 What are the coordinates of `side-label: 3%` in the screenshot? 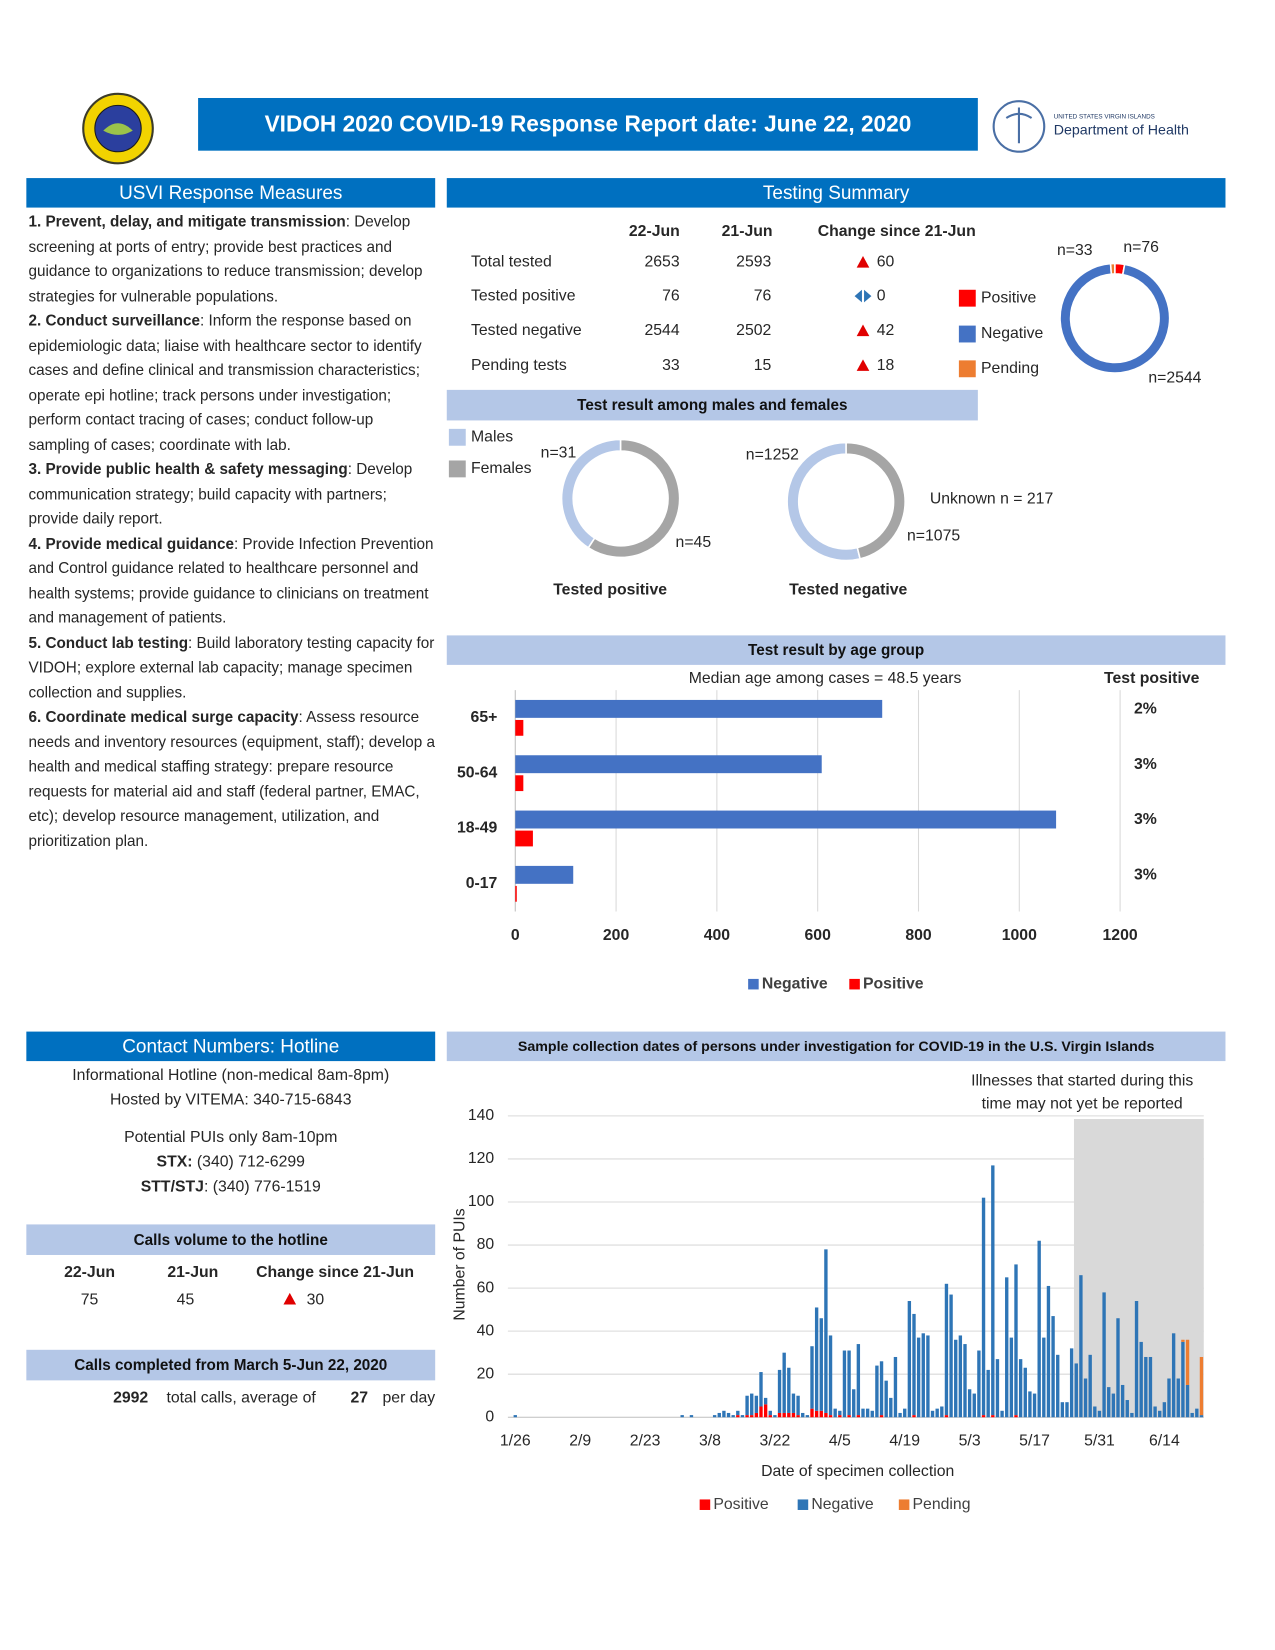 It's located at (1145, 819).